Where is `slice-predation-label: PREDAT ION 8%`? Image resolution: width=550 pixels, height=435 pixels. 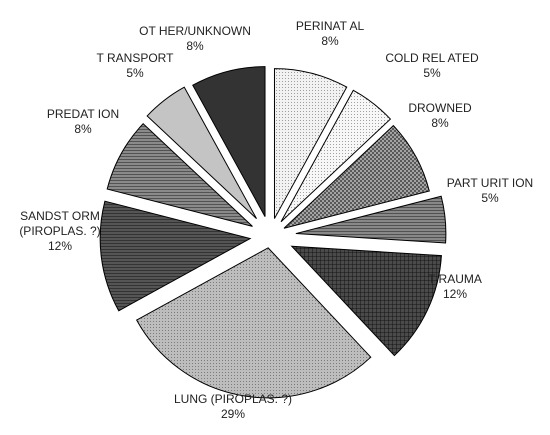
slice-predation-label: PREDAT ION 8% is located at coordinates (83, 121).